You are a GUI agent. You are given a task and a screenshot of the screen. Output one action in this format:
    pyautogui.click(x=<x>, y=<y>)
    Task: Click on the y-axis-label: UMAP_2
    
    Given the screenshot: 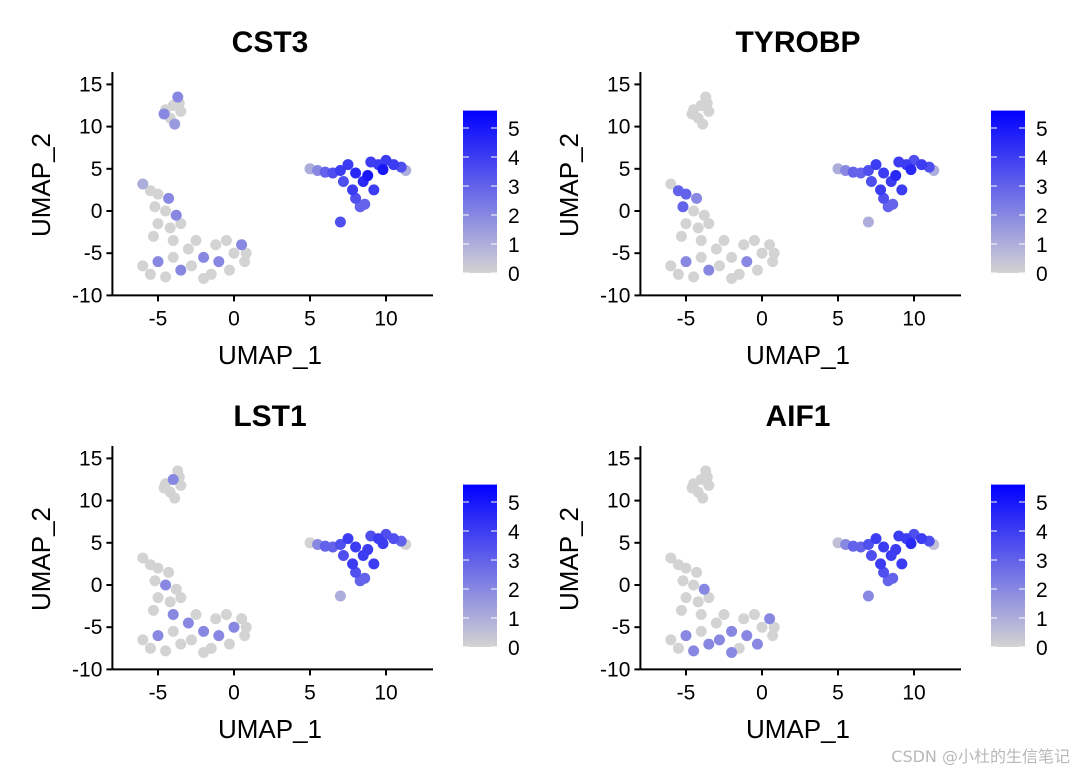 What is the action you would take?
    pyautogui.click(x=569, y=559)
    